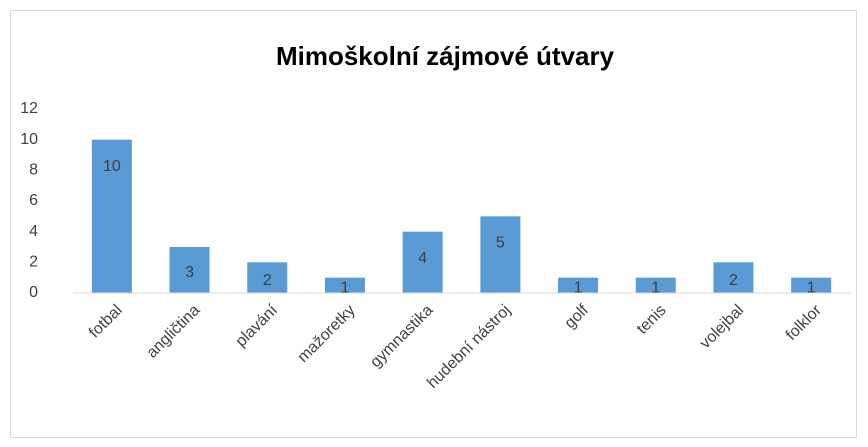 The width and height of the screenshot is (868, 447). I want to click on y-tick-label: 10, so click(29, 139).